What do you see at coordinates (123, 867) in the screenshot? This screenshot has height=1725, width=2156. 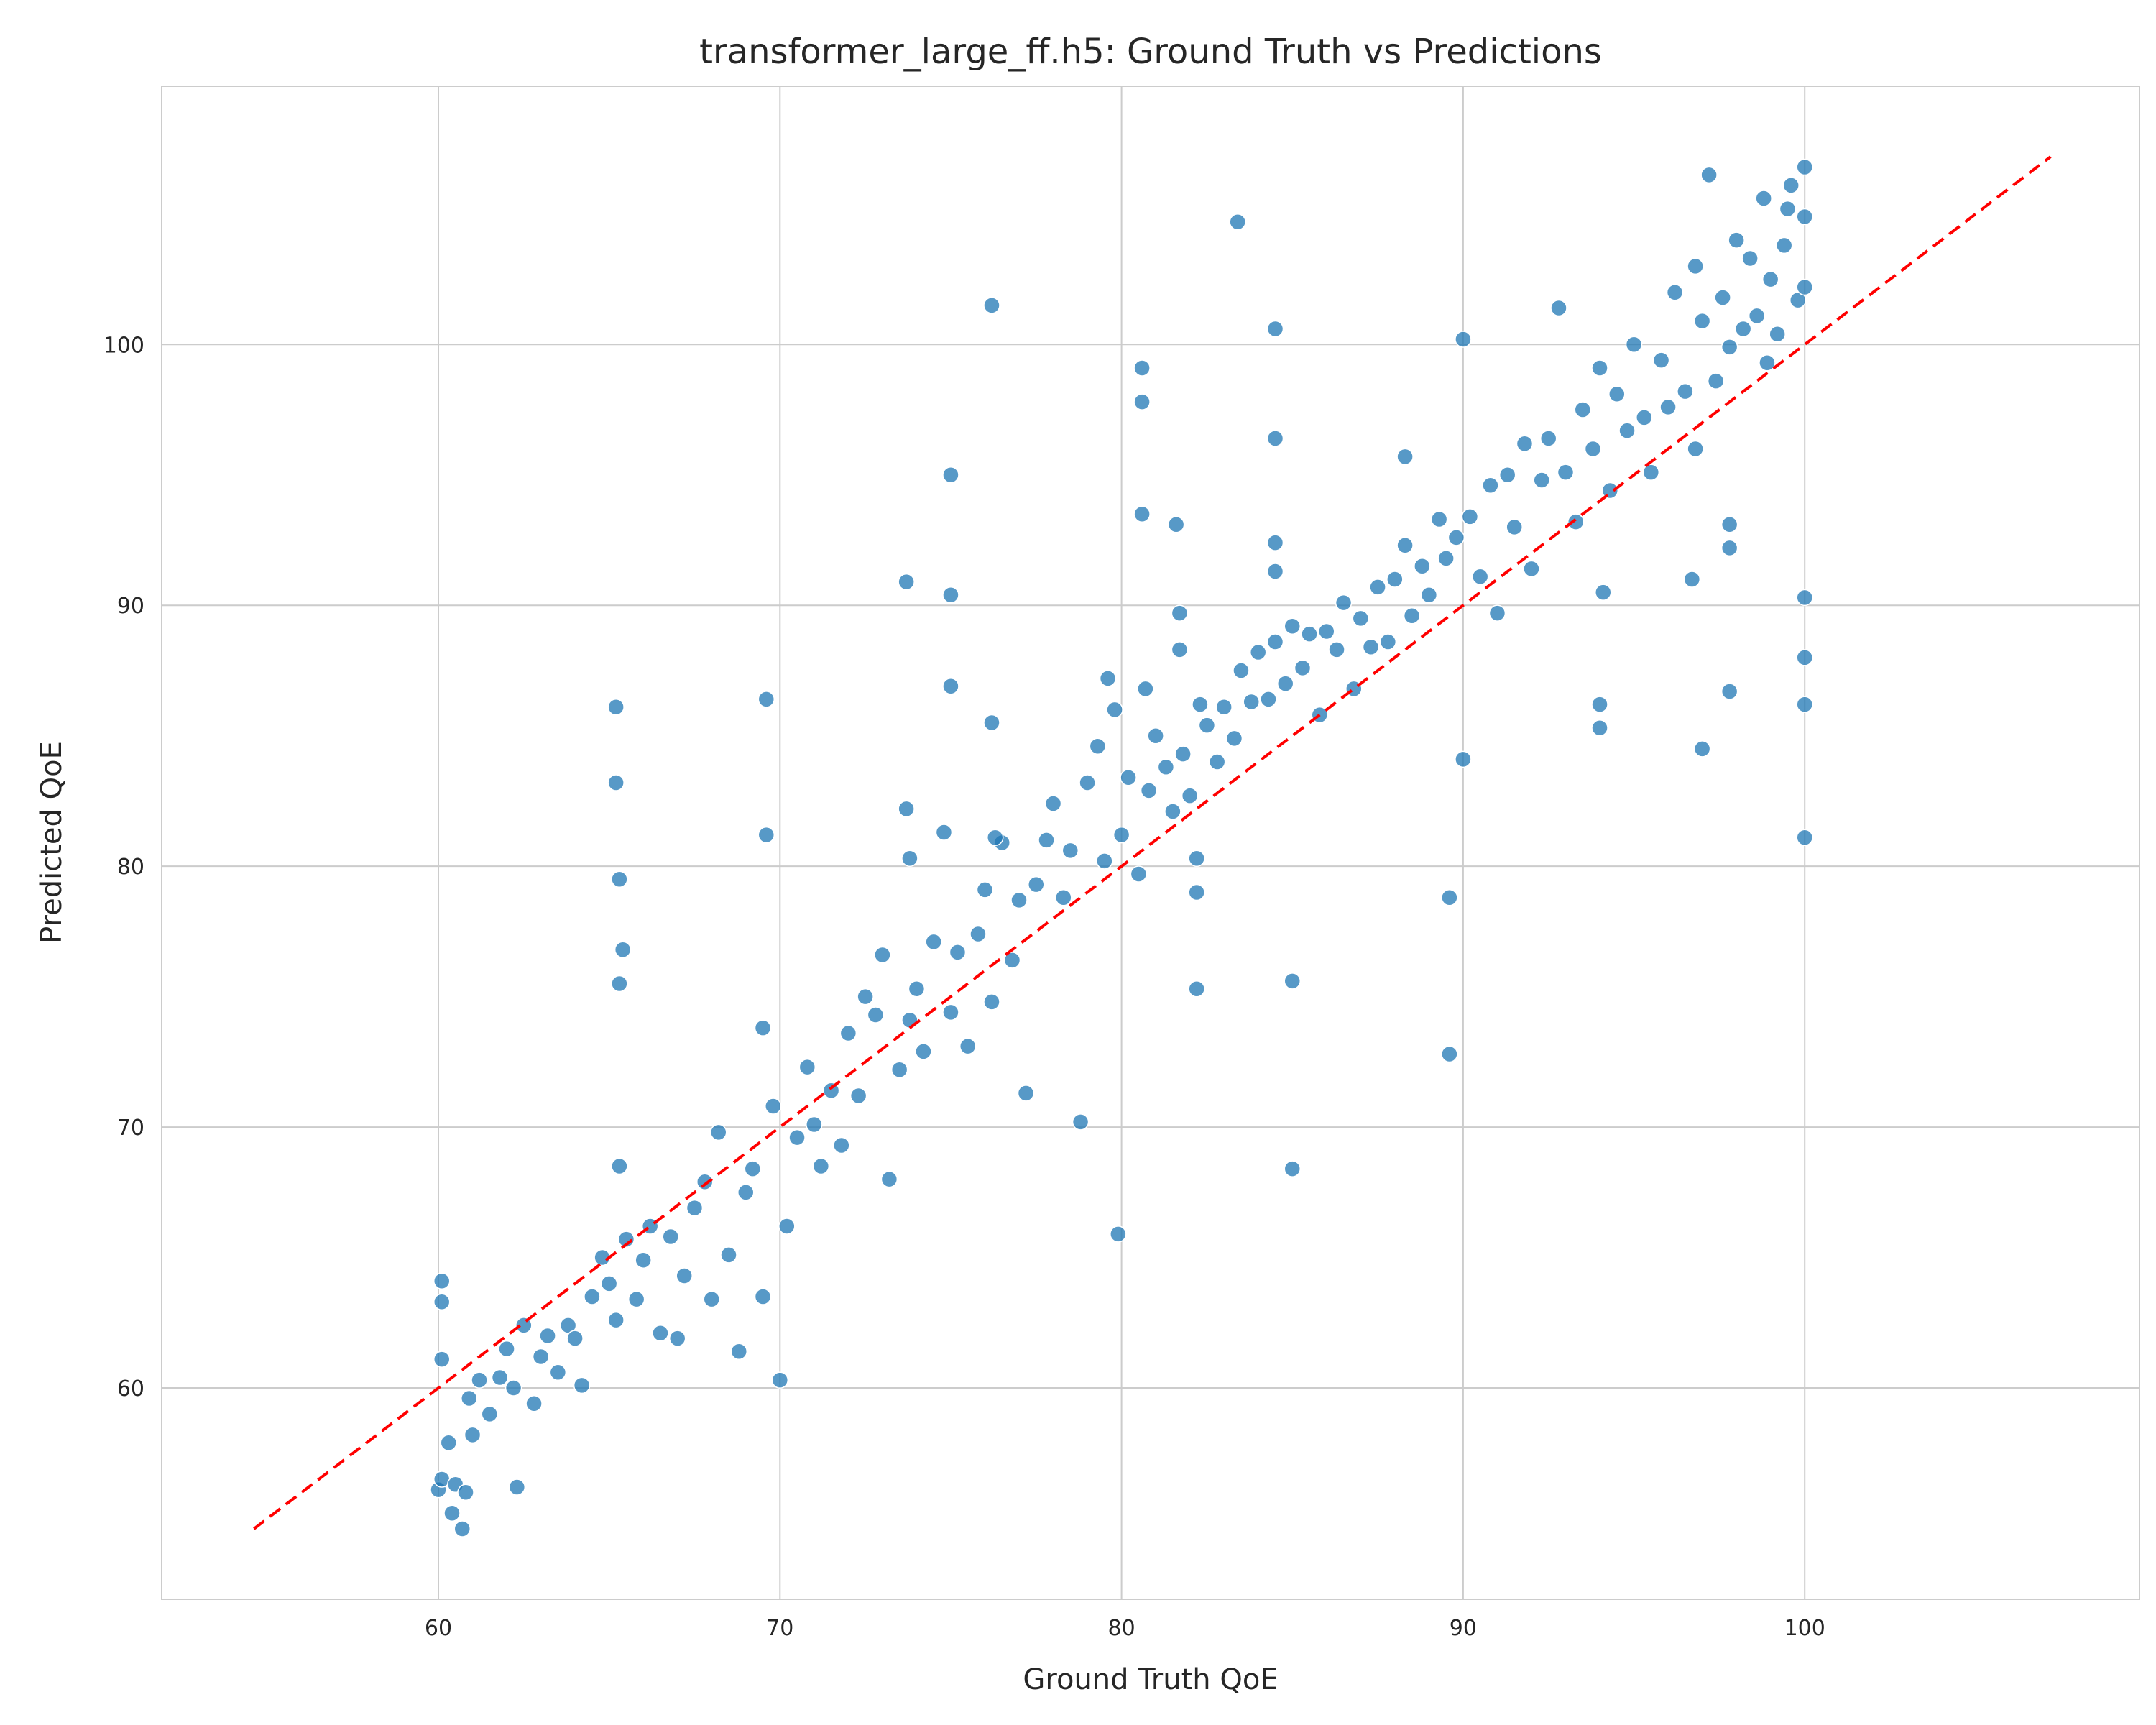 I see `y-tick-labels: 60 70 80 90 100` at bounding box center [123, 867].